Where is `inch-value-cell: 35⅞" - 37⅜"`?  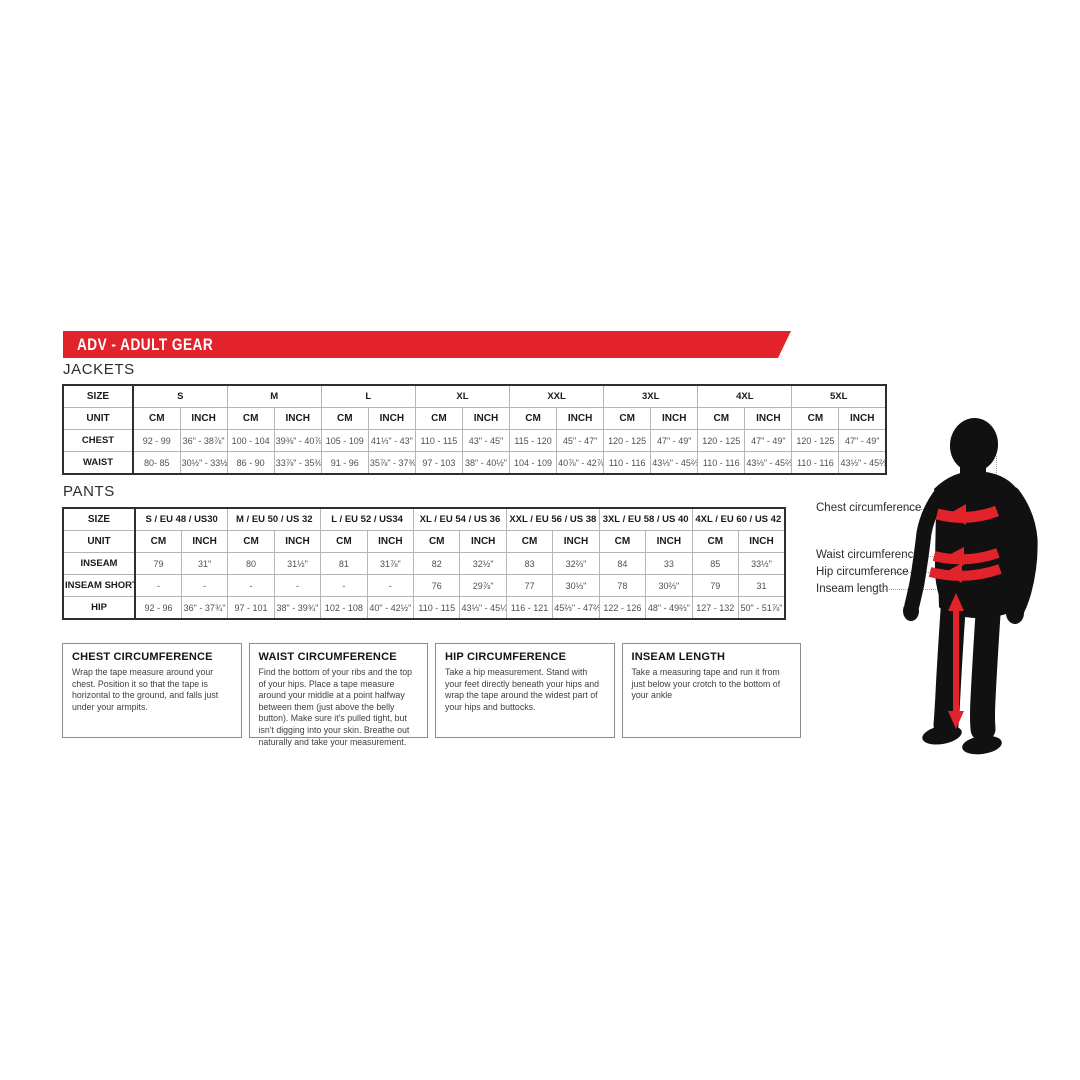 inch-value-cell: 35⅞" - 37⅜" is located at coordinates (391, 463).